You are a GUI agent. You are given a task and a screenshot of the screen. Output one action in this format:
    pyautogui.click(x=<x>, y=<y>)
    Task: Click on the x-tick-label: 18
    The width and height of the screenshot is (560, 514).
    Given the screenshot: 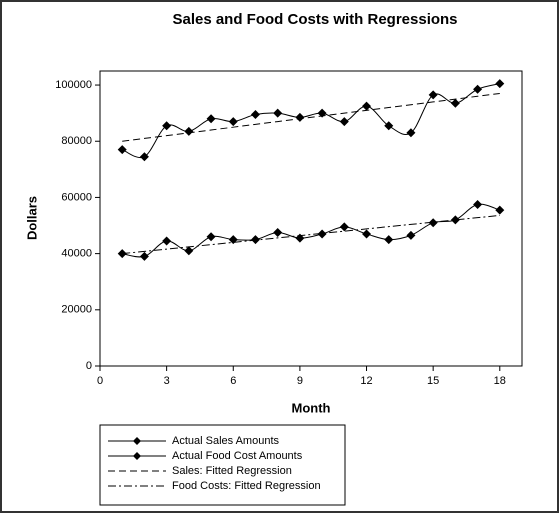 What is the action you would take?
    pyautogui.click(x=500, y=381)
    